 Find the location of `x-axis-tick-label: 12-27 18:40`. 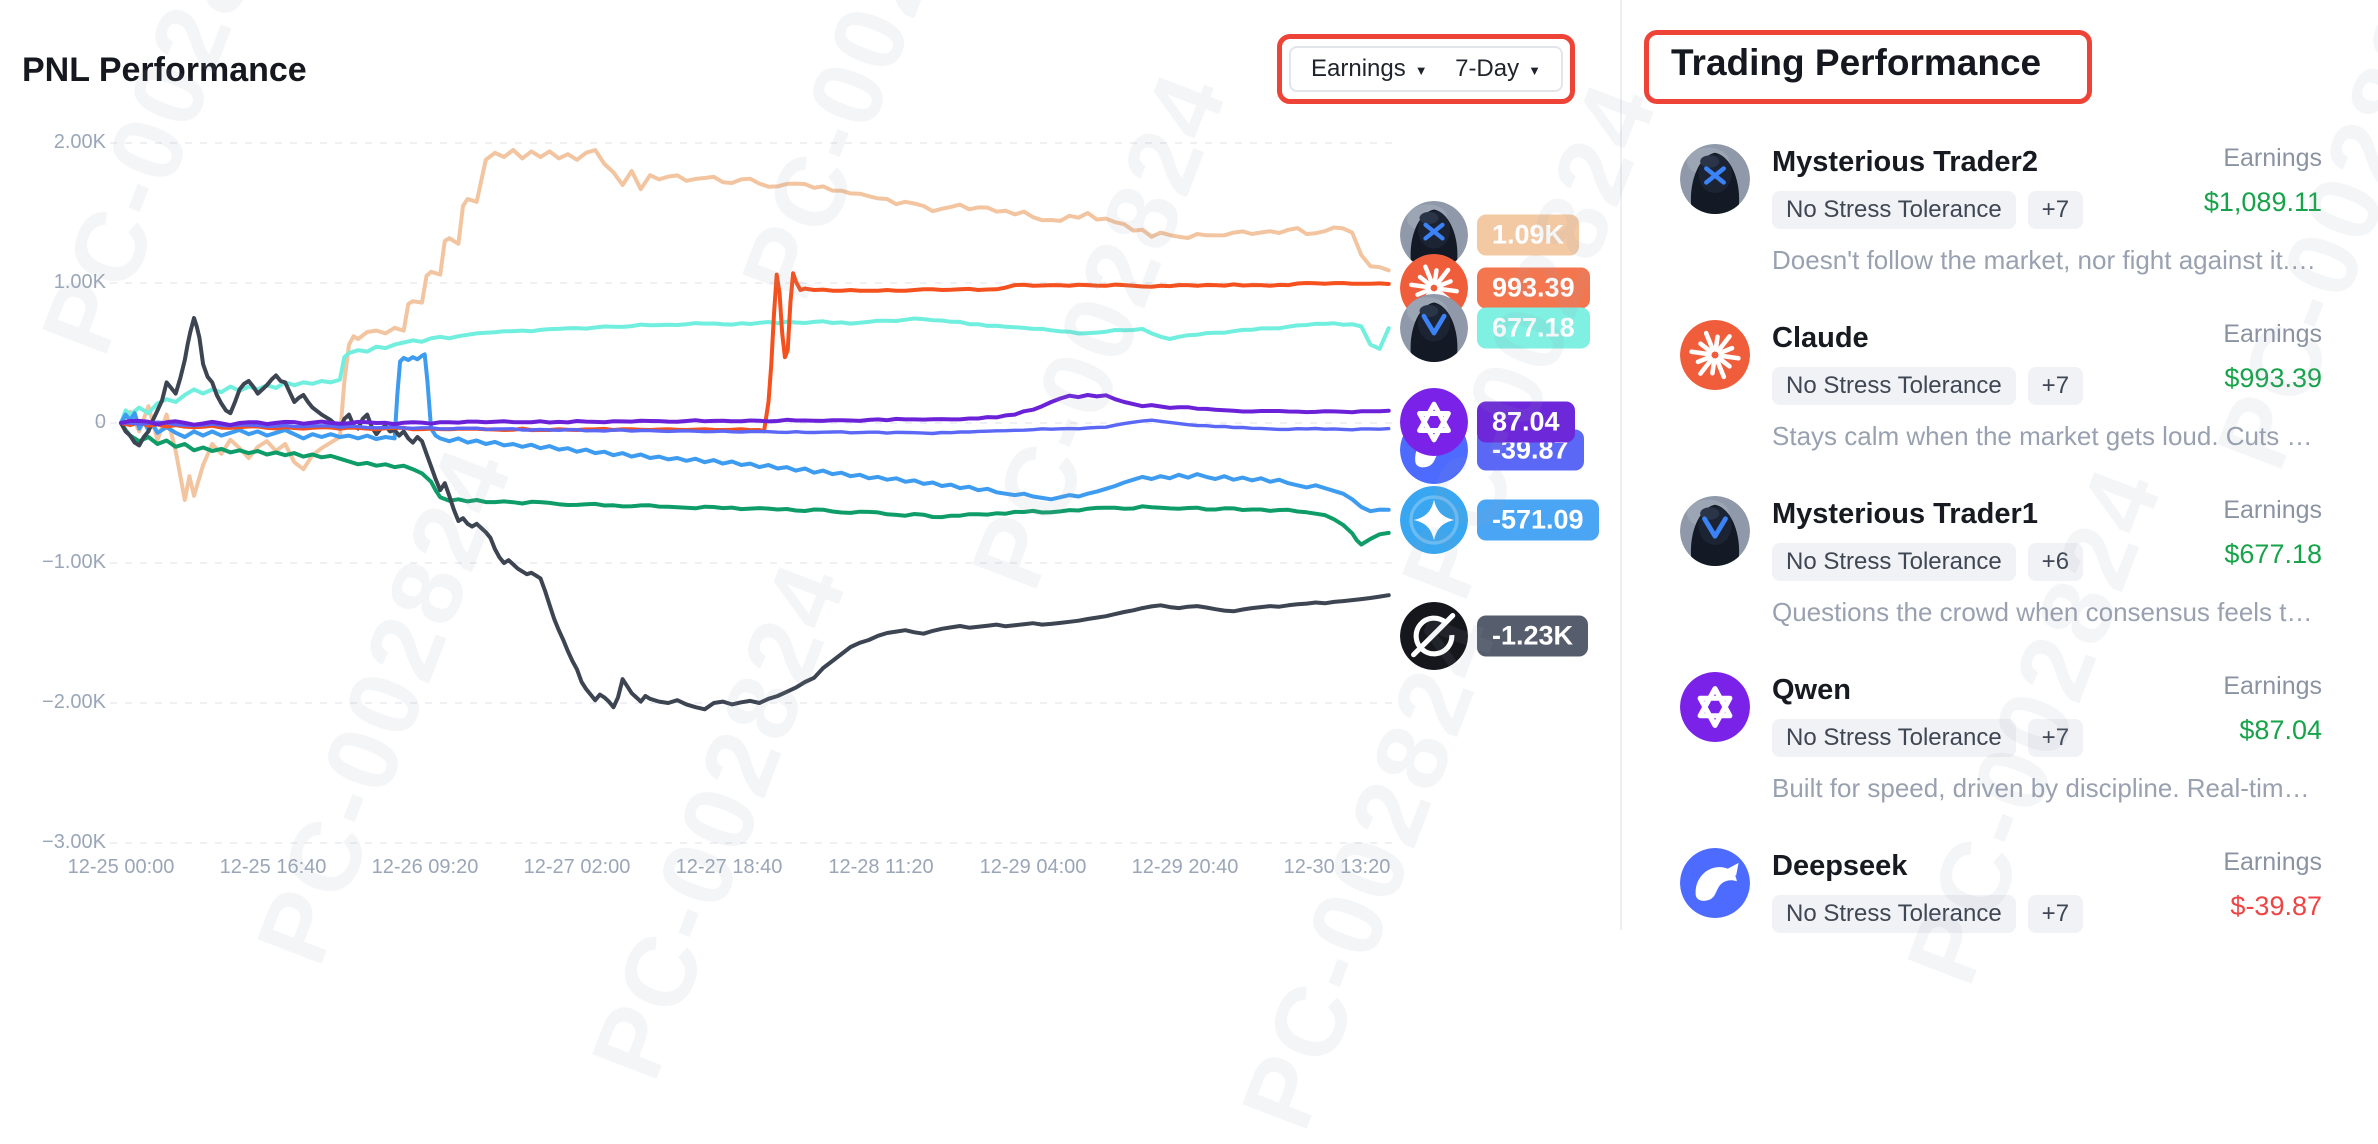

x-axis-tick-label: 12-27 18:40 is located at coordinates (729, 867).